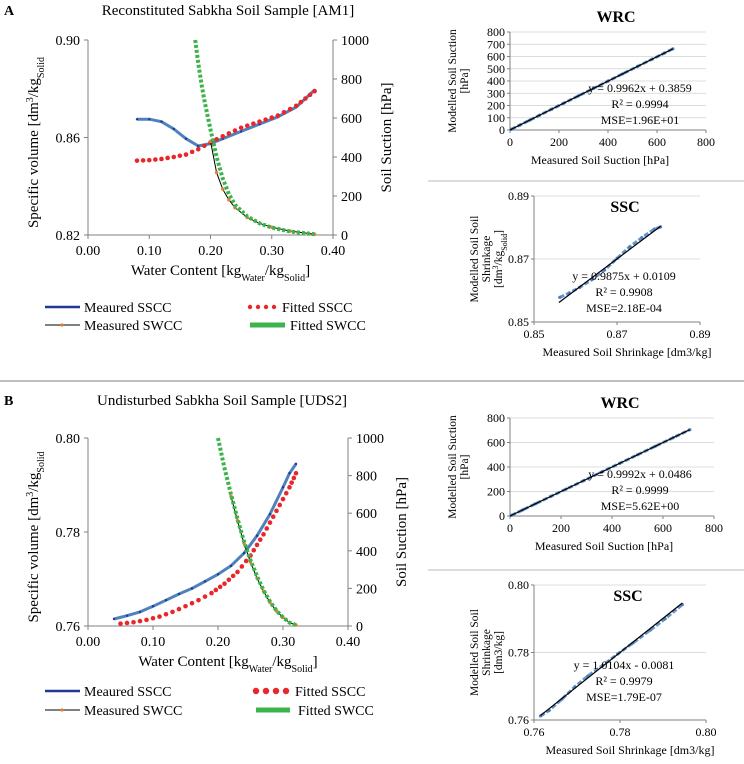 This screenshot has height=764, width=744. I want to click on A-ssc-x-tick-label: 0.87, so click(617, 334).